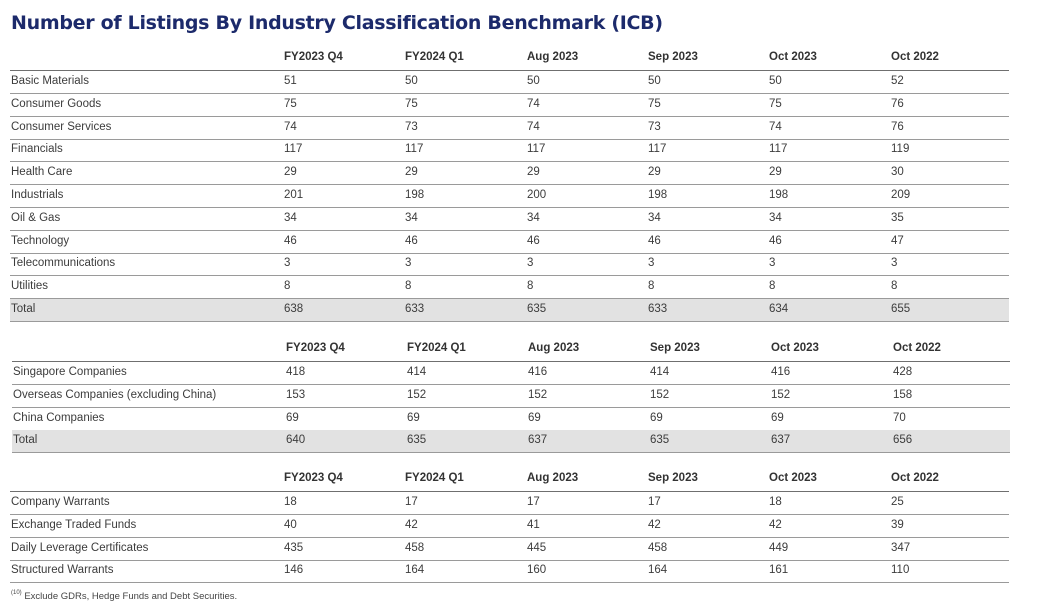 The image size is (1037, 613). What do you see at coordinates (42, 172) in the screenshot?
I see `row-label: Health Care` at bounding box center [42, 172].